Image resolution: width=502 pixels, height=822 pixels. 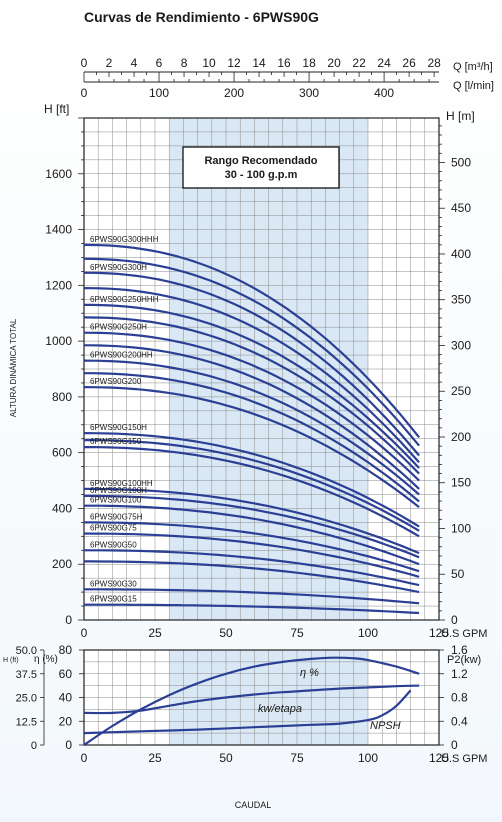 What do you see at coordinates (459, 721) in the screenshot?
I see `y-axis-p2-tick-label: 0.4` at bounding box center [459, 721].